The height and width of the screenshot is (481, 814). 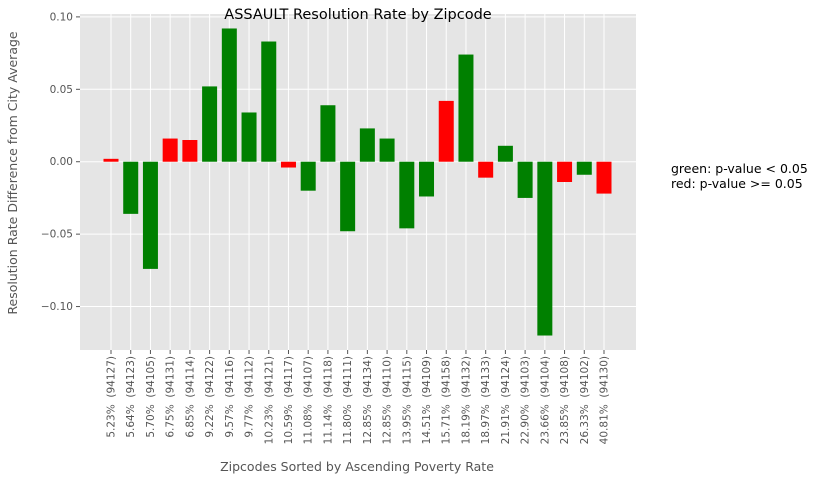 What do you see at coordinates (545, 400) in the screenshot?
I see `x-tick-label: 23.66% (94104)` at bounding box center [545, 400].